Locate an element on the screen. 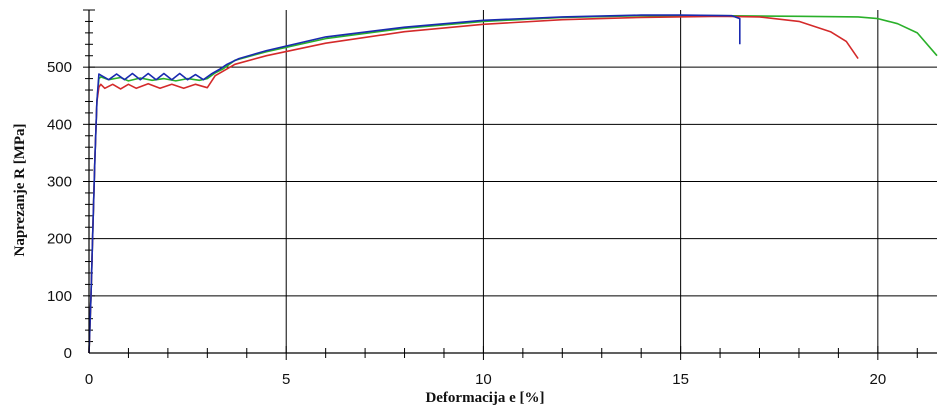 The width and height of the screenshot is (938, 410). x-tick-label: 5 is located at coordinates (286, 379).